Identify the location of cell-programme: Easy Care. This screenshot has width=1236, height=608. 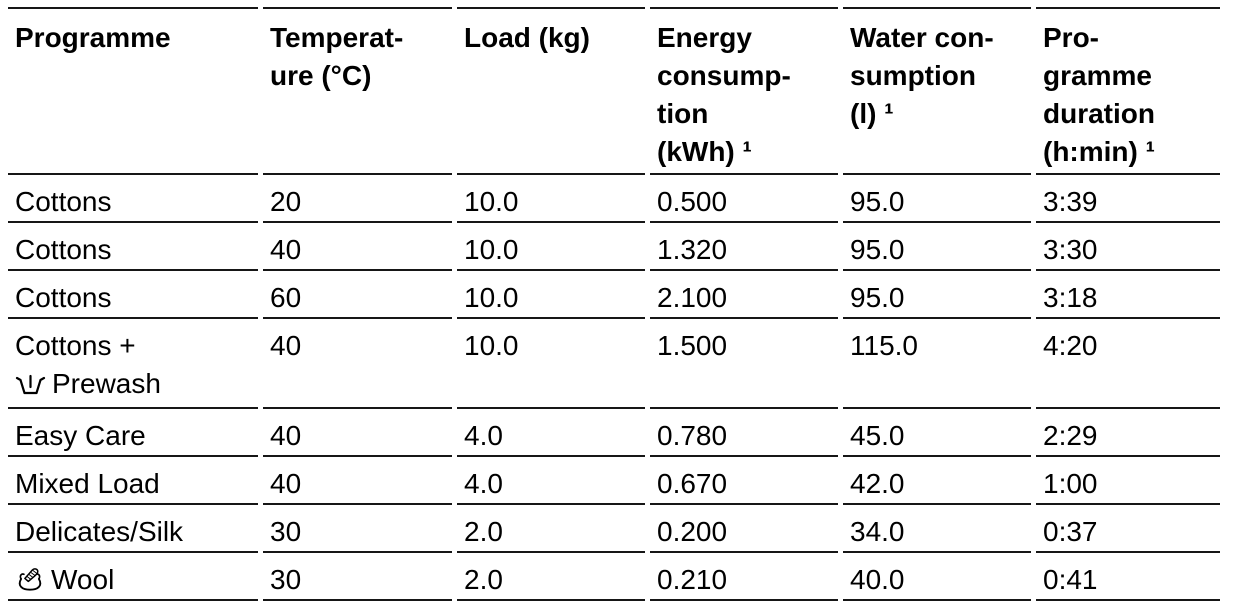
(133, 433).